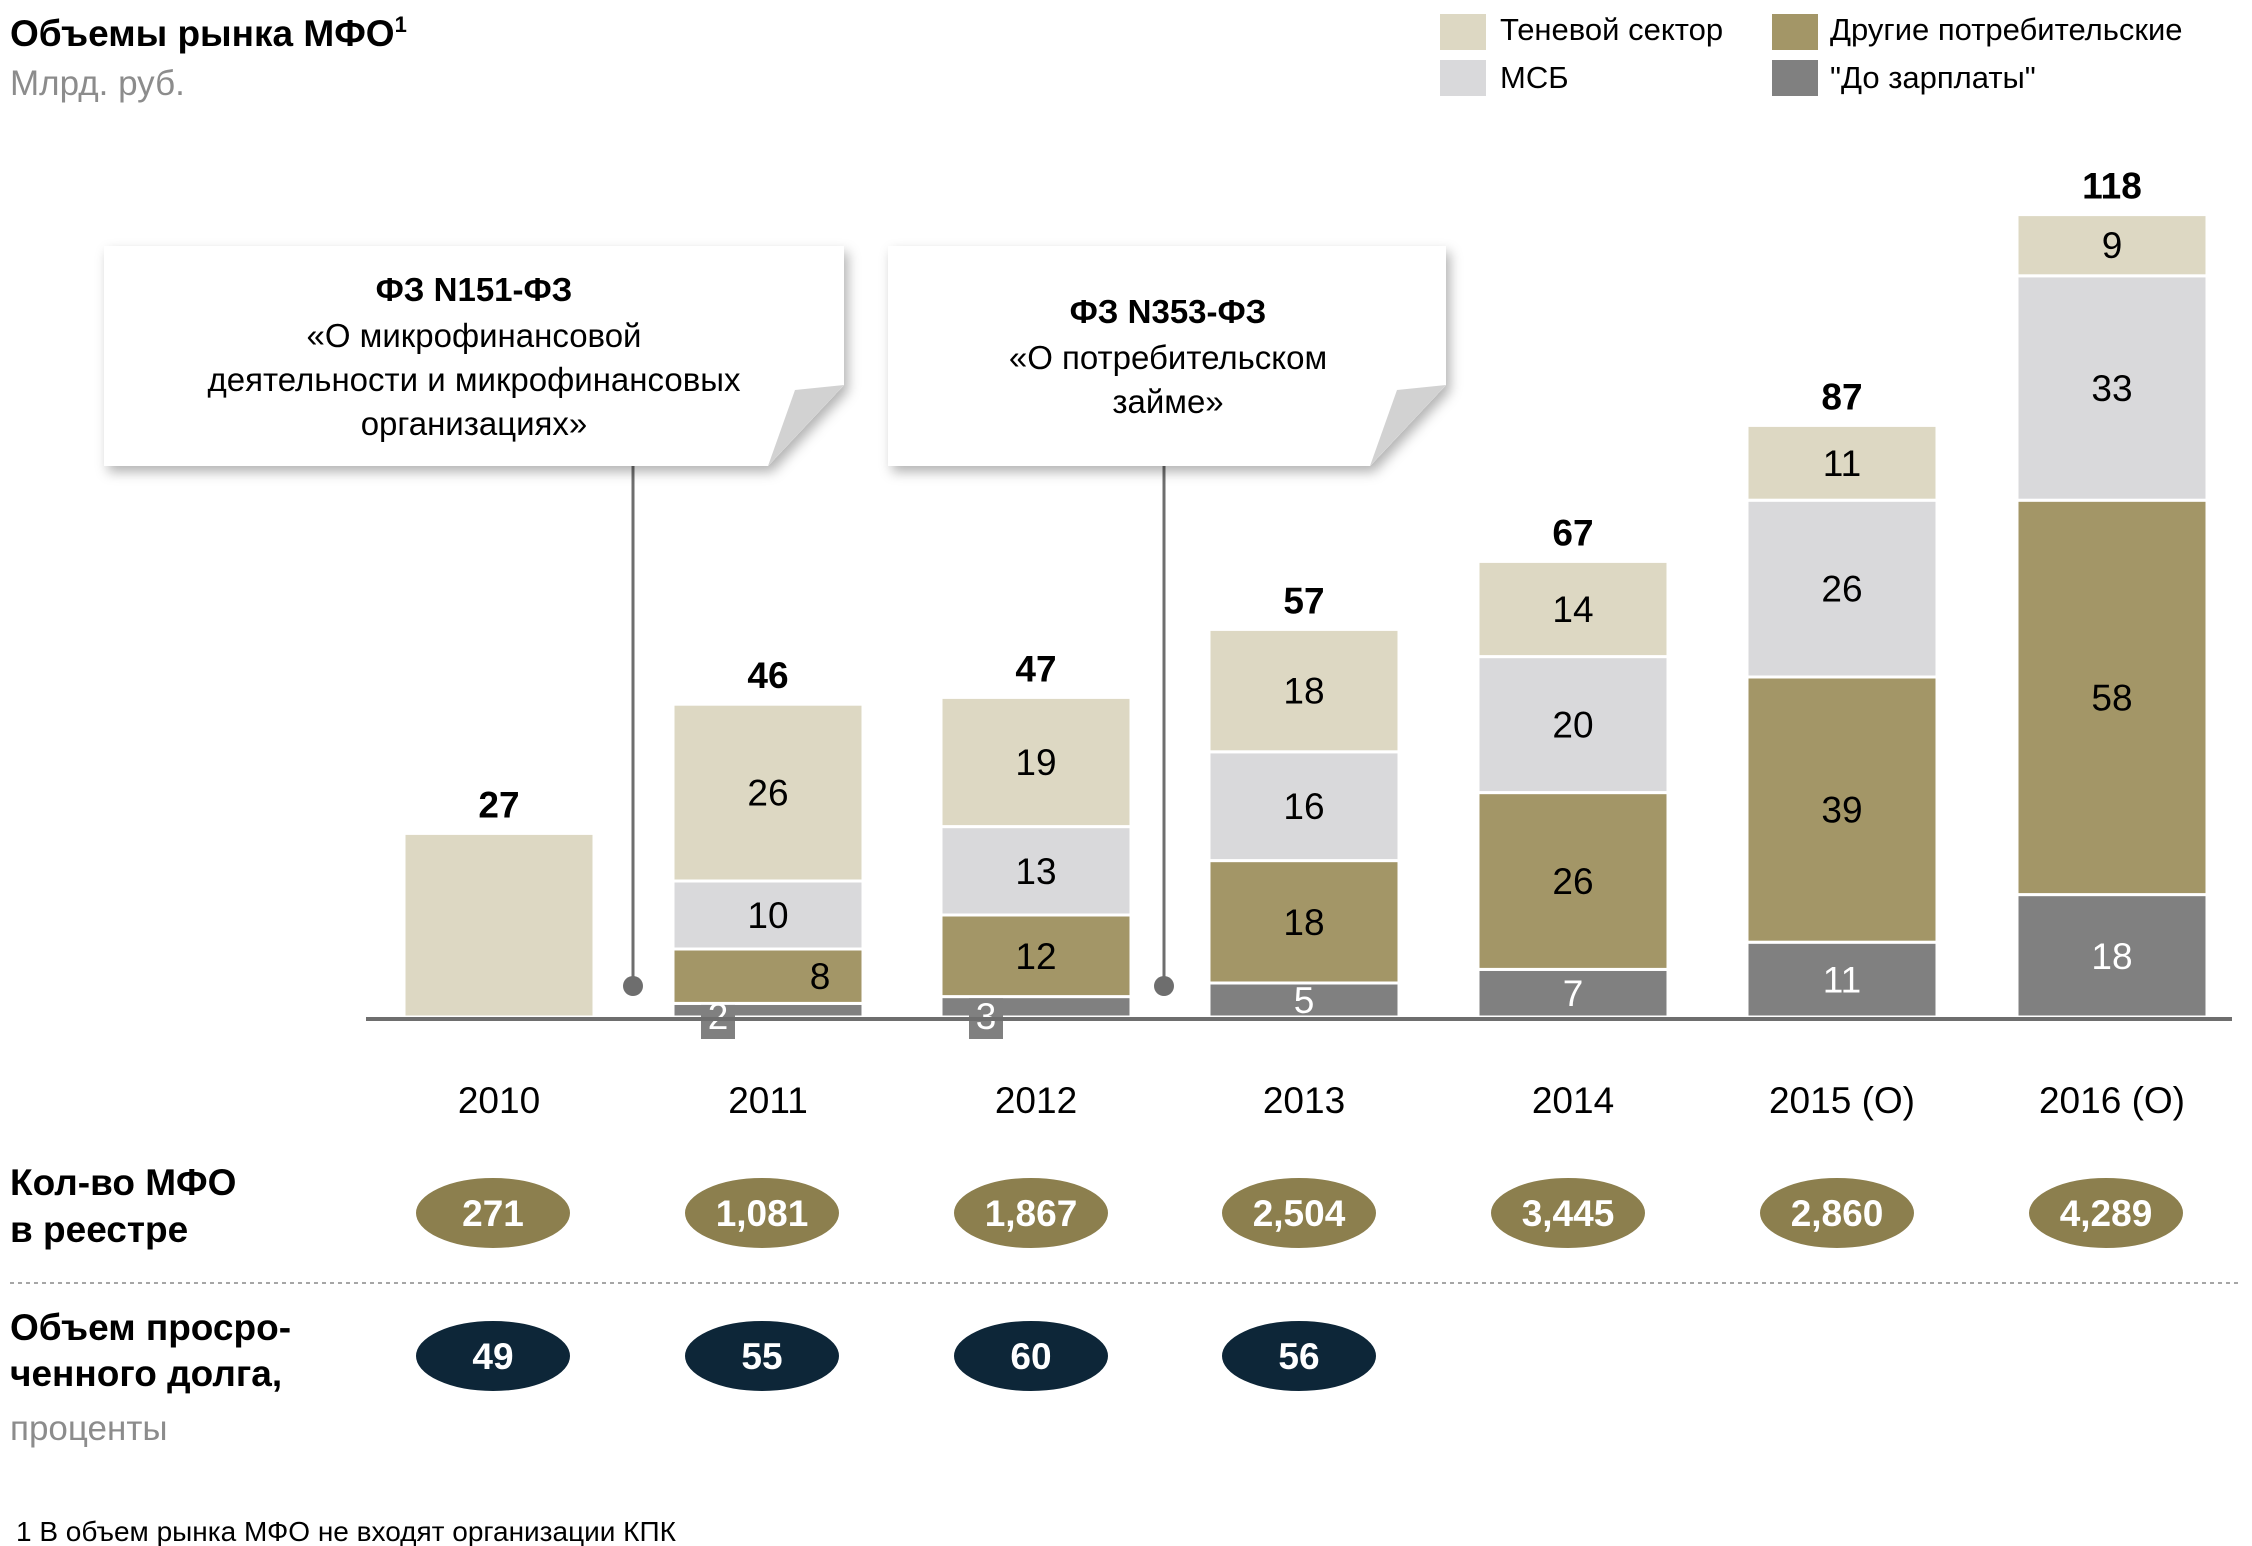 Image resolution: width=2252 pixels, height=1546 pixels. What do you see at coordinates (97, 83) in the screenshot?
I see `chart-subtitle: Млрд. руб.` at bounding box center [97, 83].